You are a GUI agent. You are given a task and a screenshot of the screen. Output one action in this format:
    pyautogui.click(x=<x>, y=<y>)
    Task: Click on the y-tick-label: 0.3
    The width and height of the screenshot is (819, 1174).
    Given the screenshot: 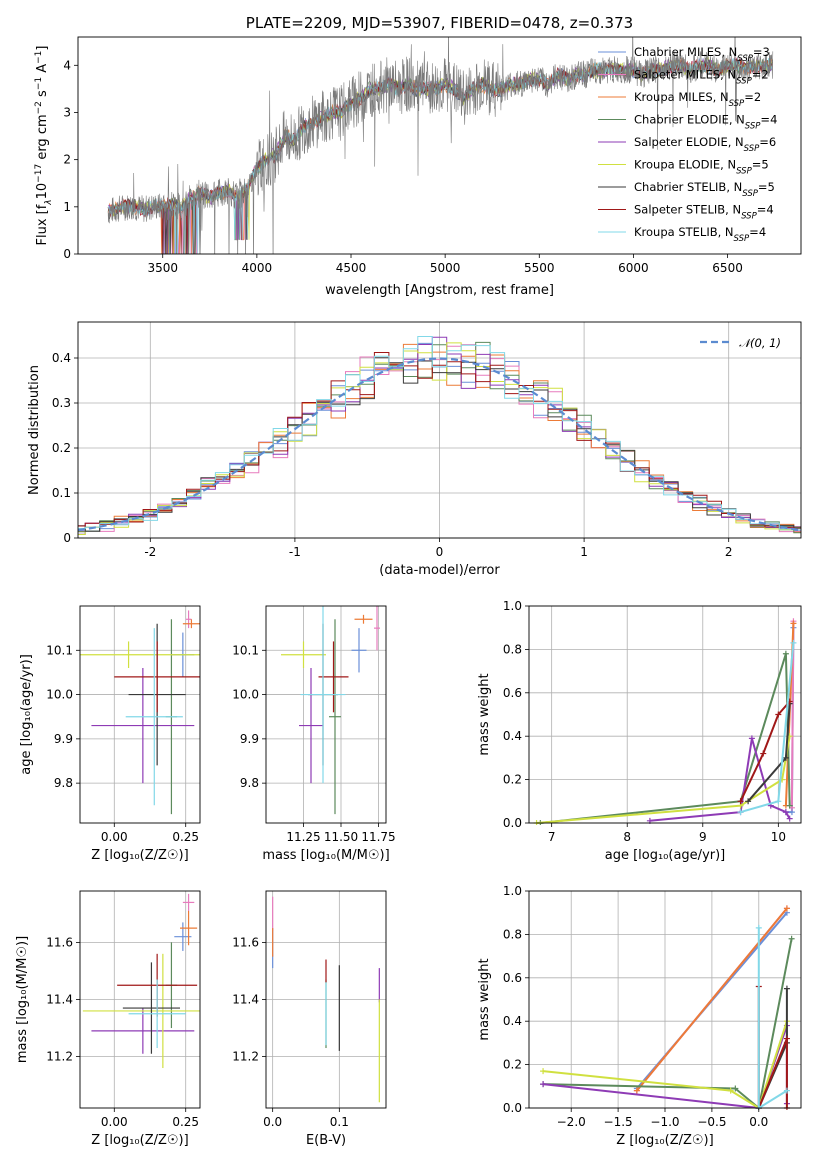 What is the action you would take?
    pyautogui.click(x=61, y=403)
    